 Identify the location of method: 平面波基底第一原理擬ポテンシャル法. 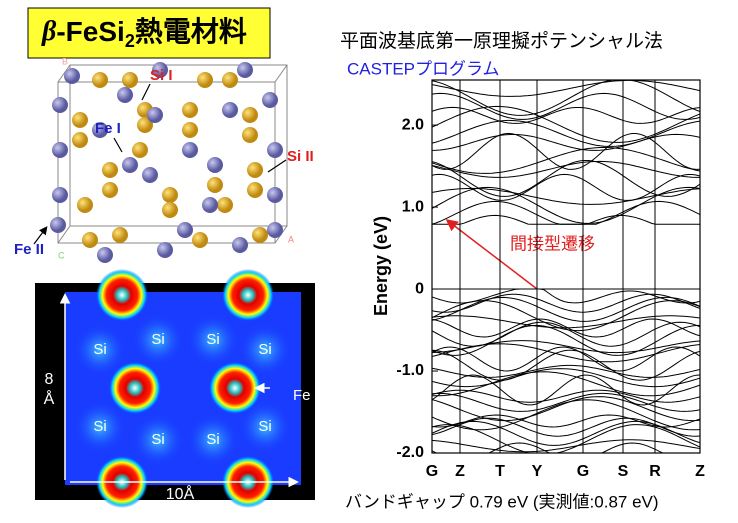
(501, 41).